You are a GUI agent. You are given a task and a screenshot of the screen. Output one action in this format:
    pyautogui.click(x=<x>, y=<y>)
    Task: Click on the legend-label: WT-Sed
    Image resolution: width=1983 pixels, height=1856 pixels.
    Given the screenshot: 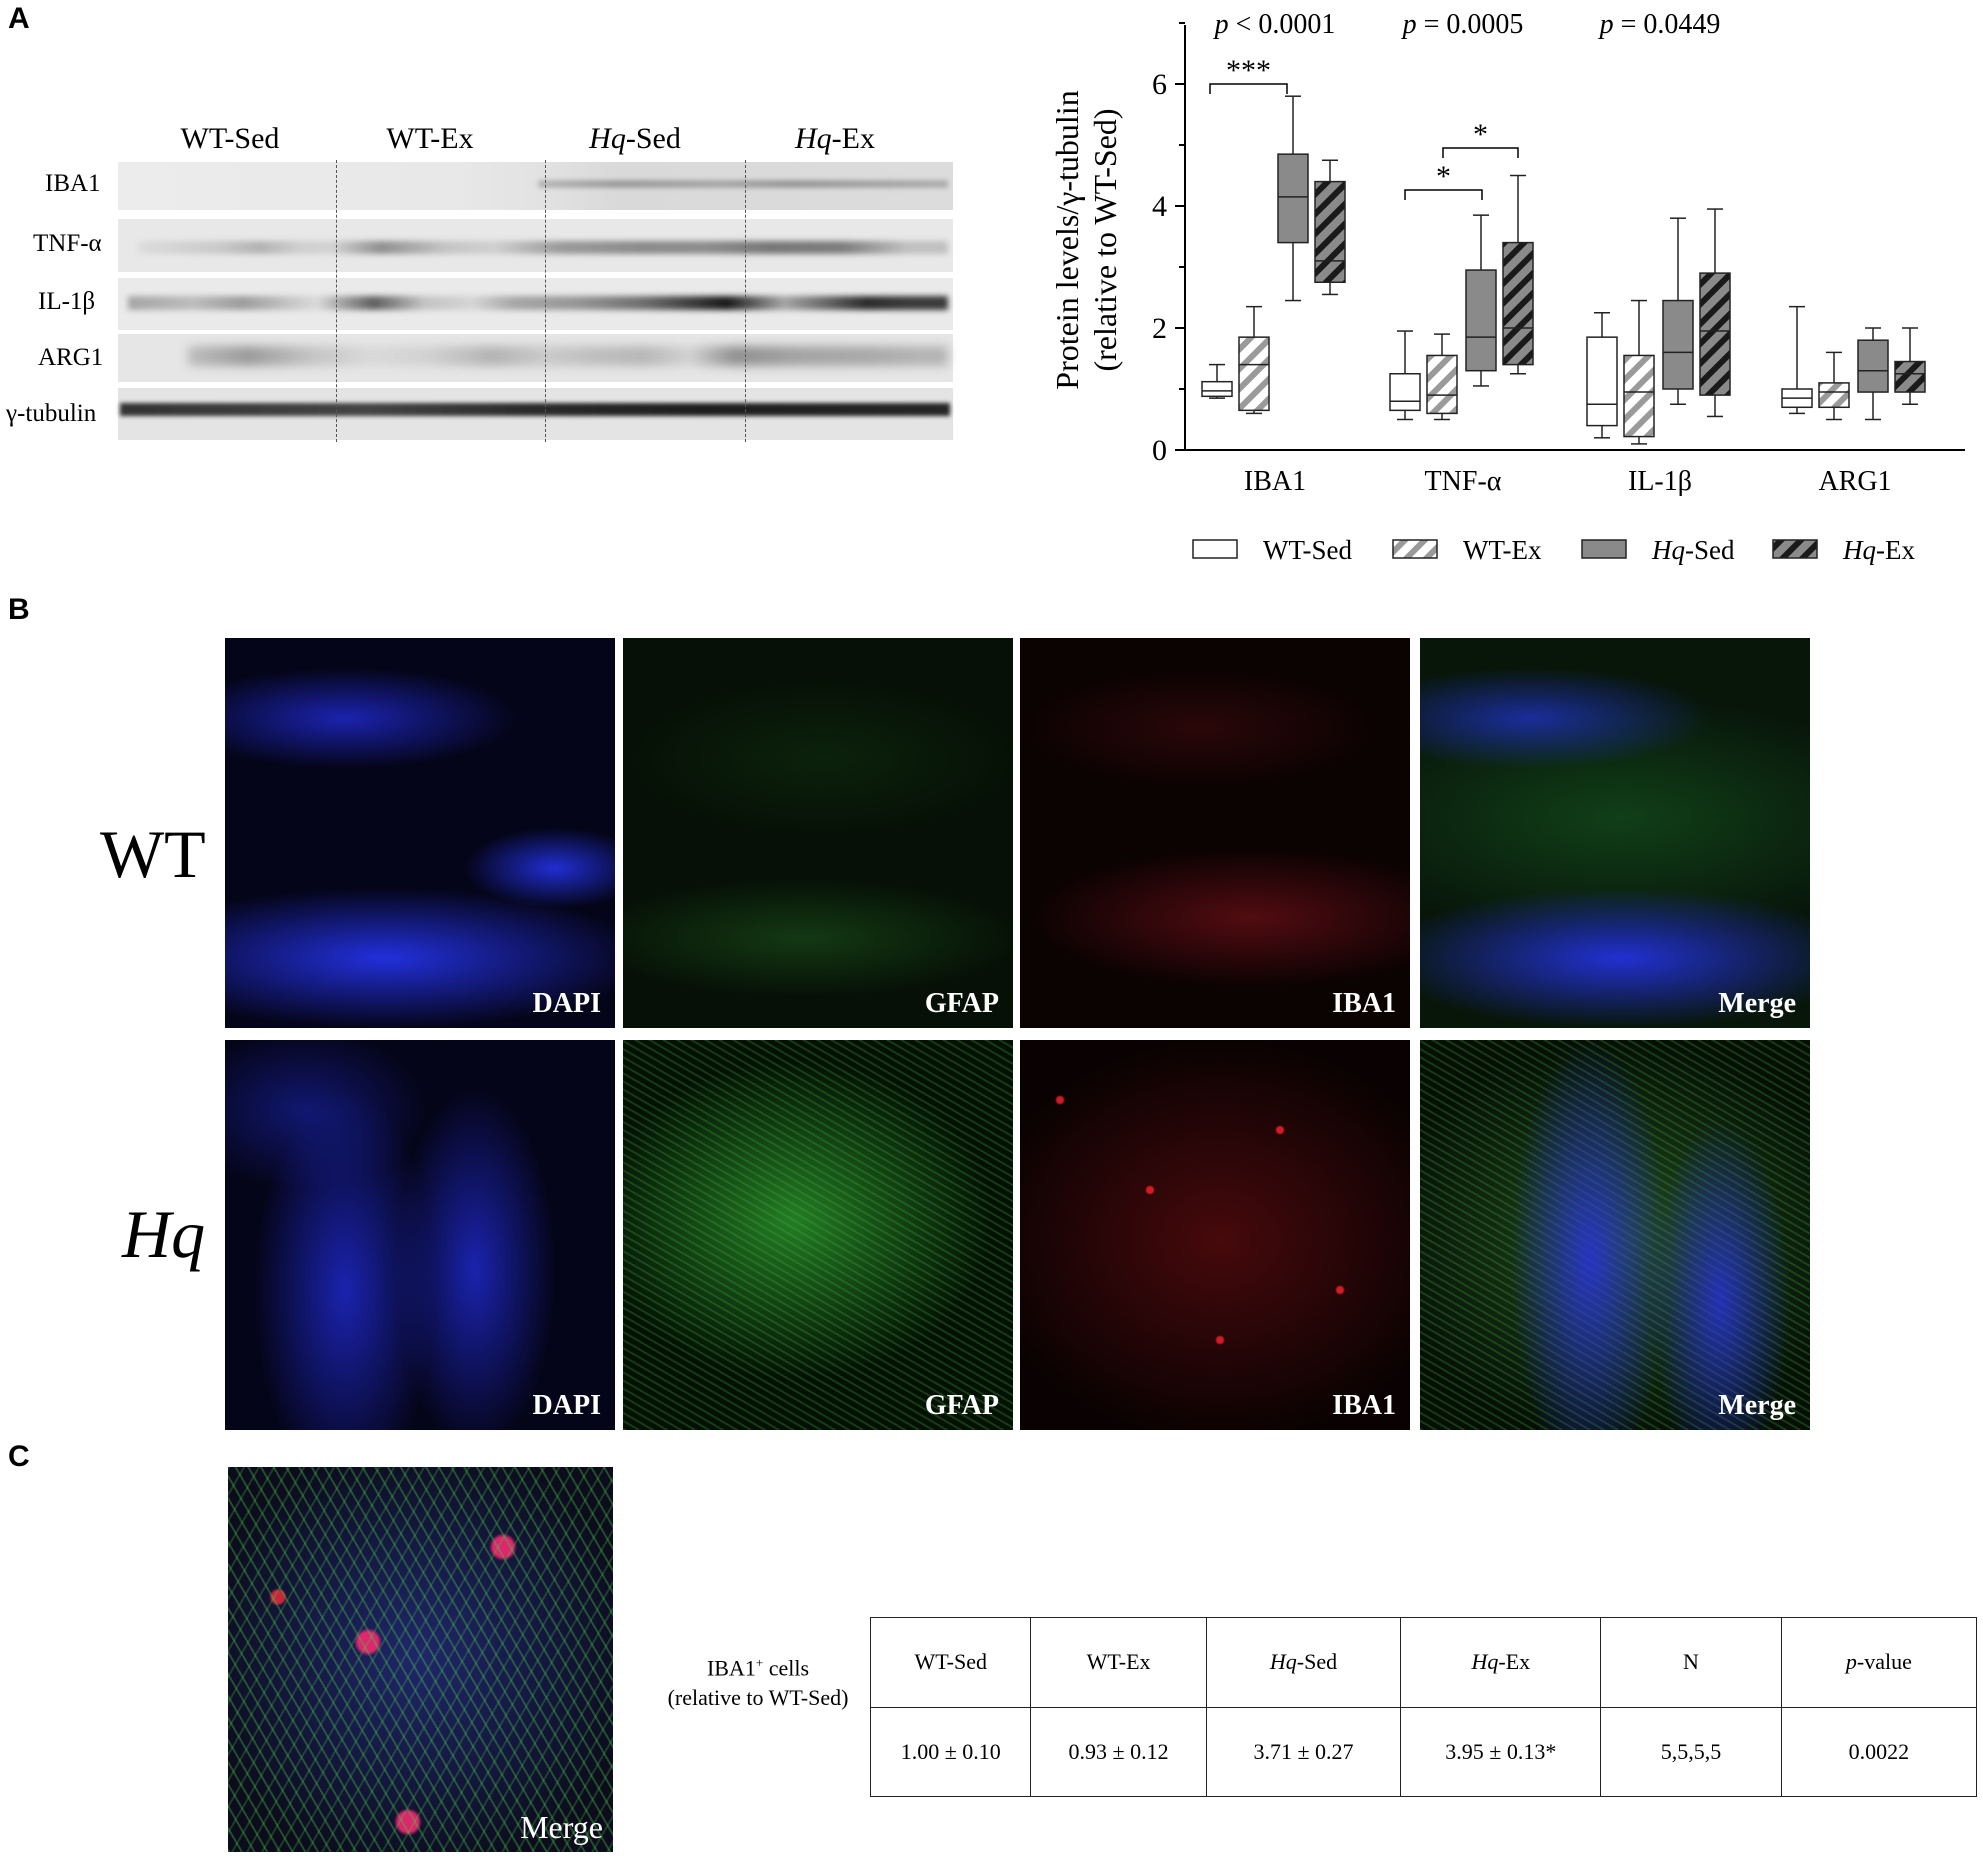 What is the action you would take?
    pyautogui.click(x=1307, y=550)
    